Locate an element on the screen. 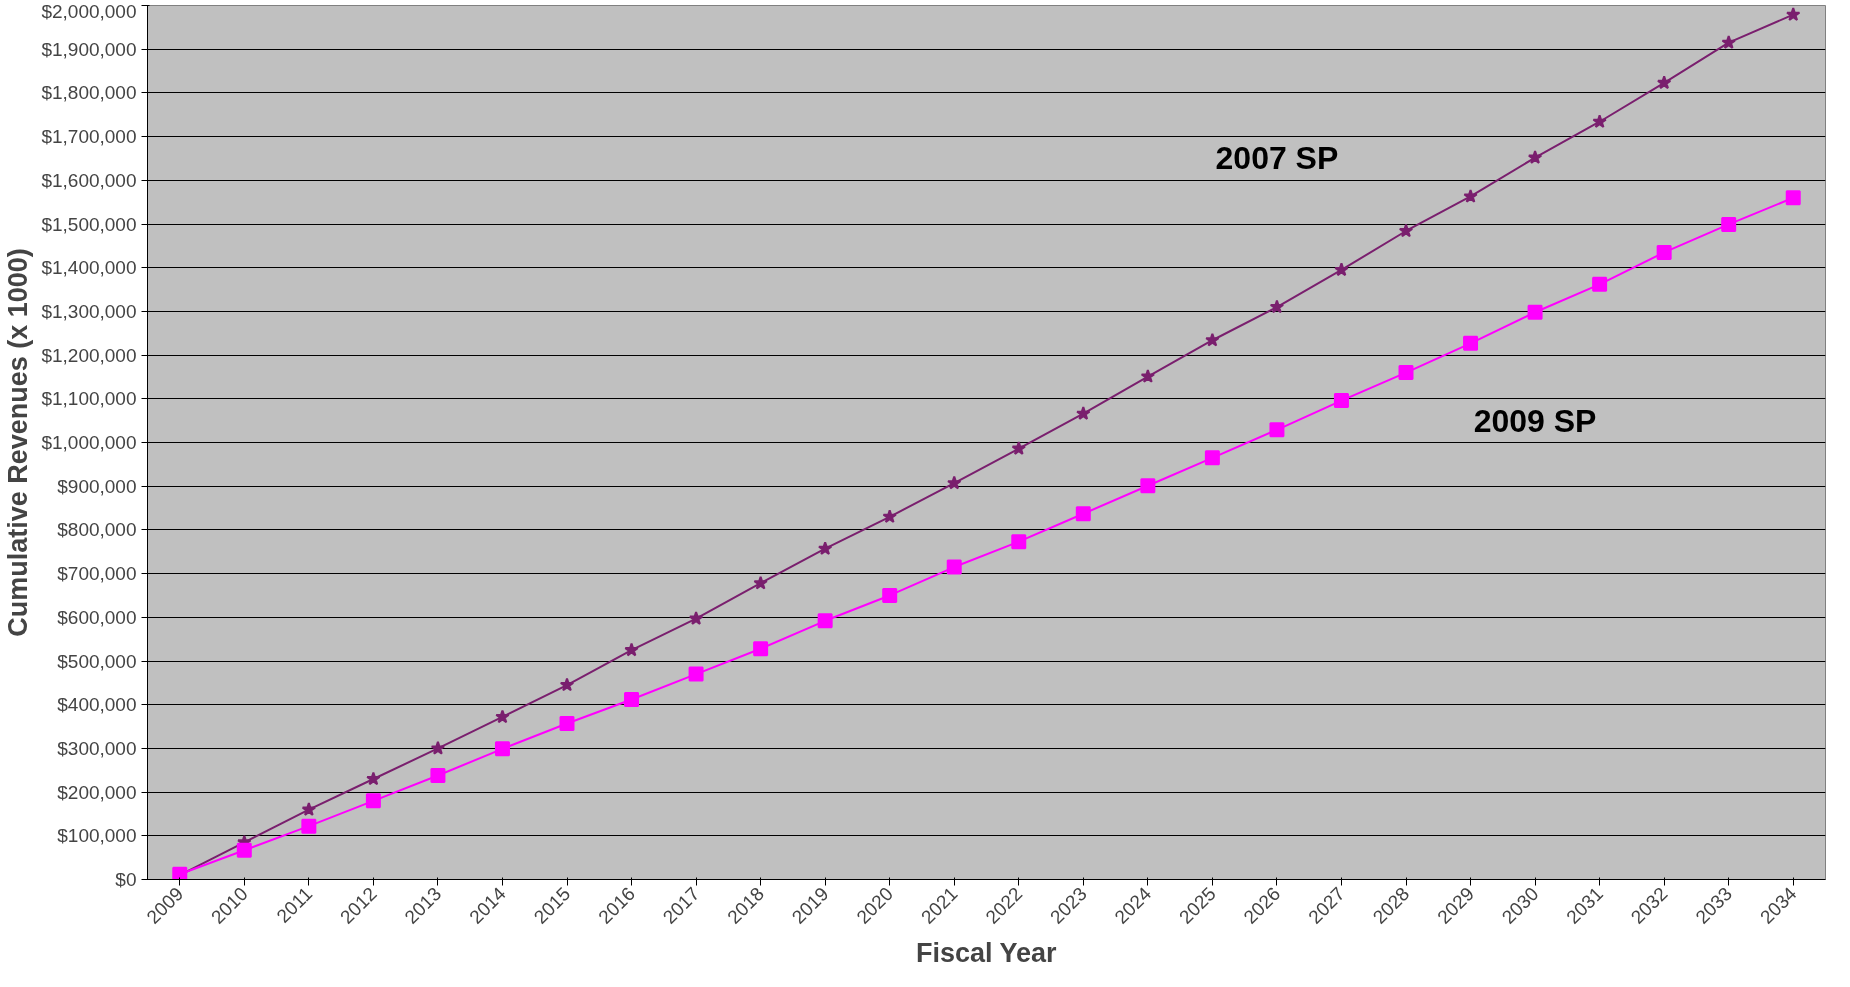 This screenshot has height=987, width=1850. y-tick-label: $2,000,000 is located at coordinates (89, 11).